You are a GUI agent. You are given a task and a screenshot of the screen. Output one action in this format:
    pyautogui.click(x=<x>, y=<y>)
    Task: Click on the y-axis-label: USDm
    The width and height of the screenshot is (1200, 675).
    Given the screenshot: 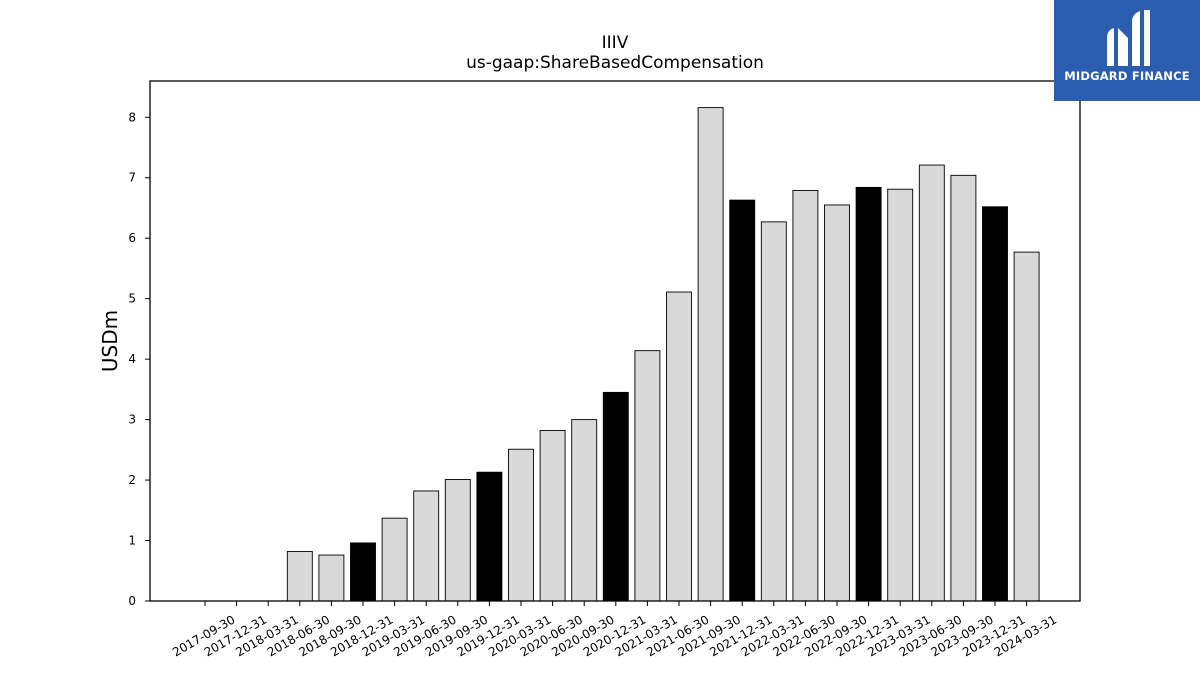 What is the action you would take?
    pyautogui.click(x=110, y=341)
    